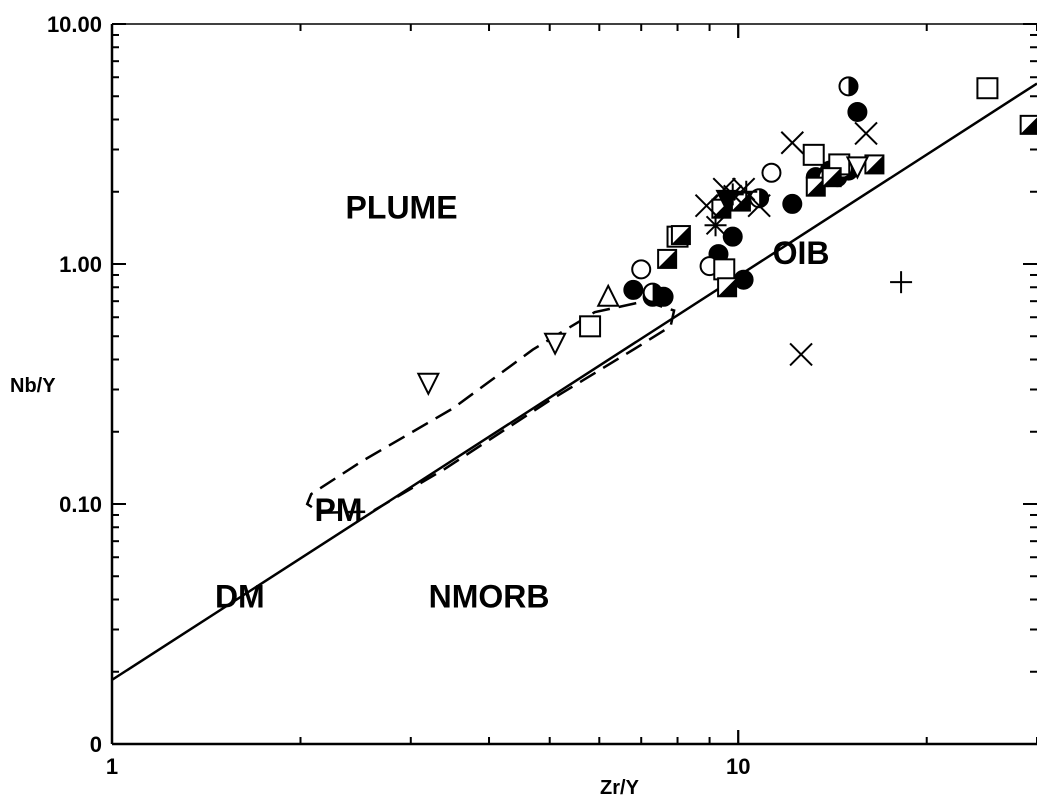 The width and height of the screenshot is (1037, 798). What do you see at coordinates (489, 597) in the screenshot?
I see `region-label-nmorb: NMORB` at bounding box center [489, 597].